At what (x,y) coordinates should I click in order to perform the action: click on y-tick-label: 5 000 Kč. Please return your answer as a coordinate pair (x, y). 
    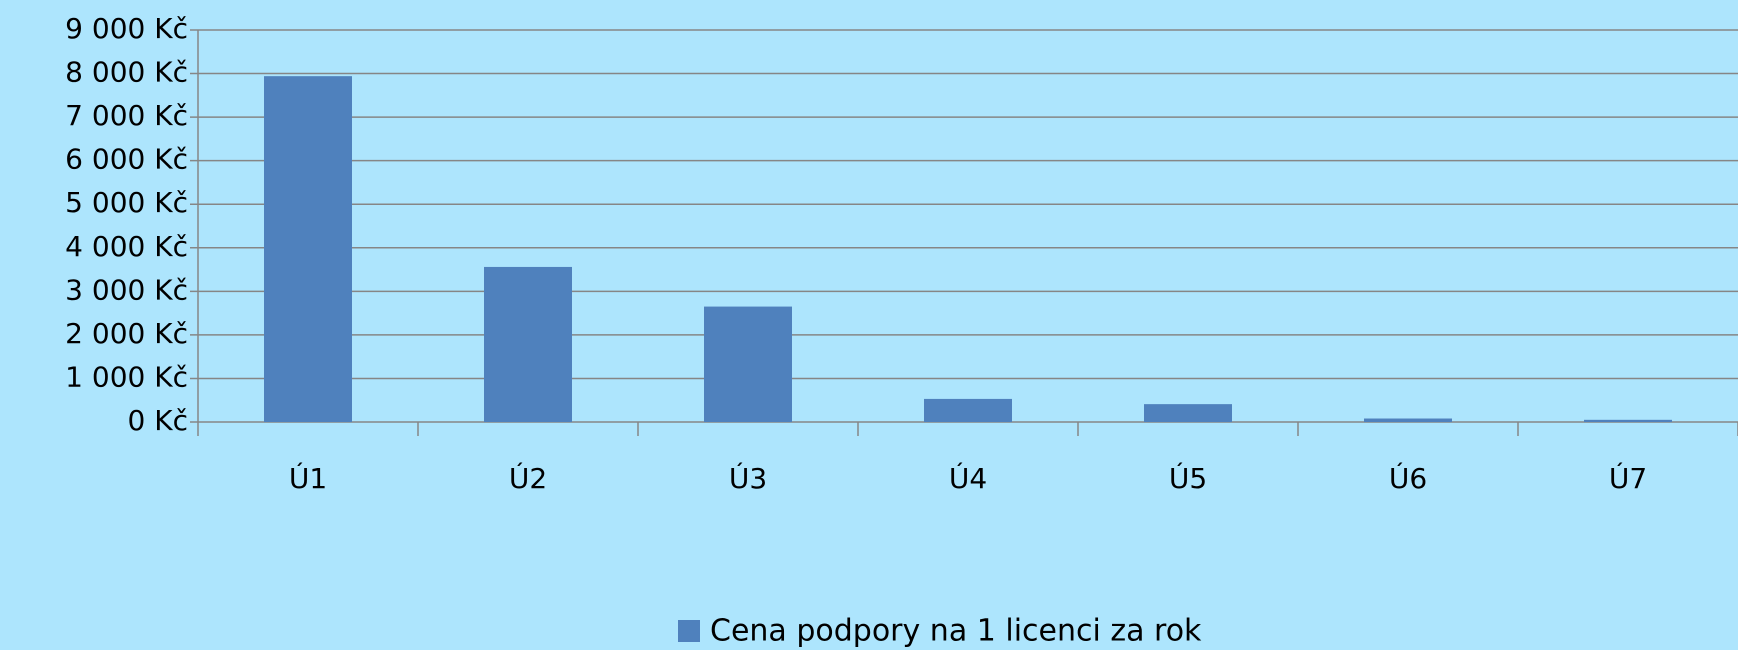
    Looking at the image, I should click on (126, 202).